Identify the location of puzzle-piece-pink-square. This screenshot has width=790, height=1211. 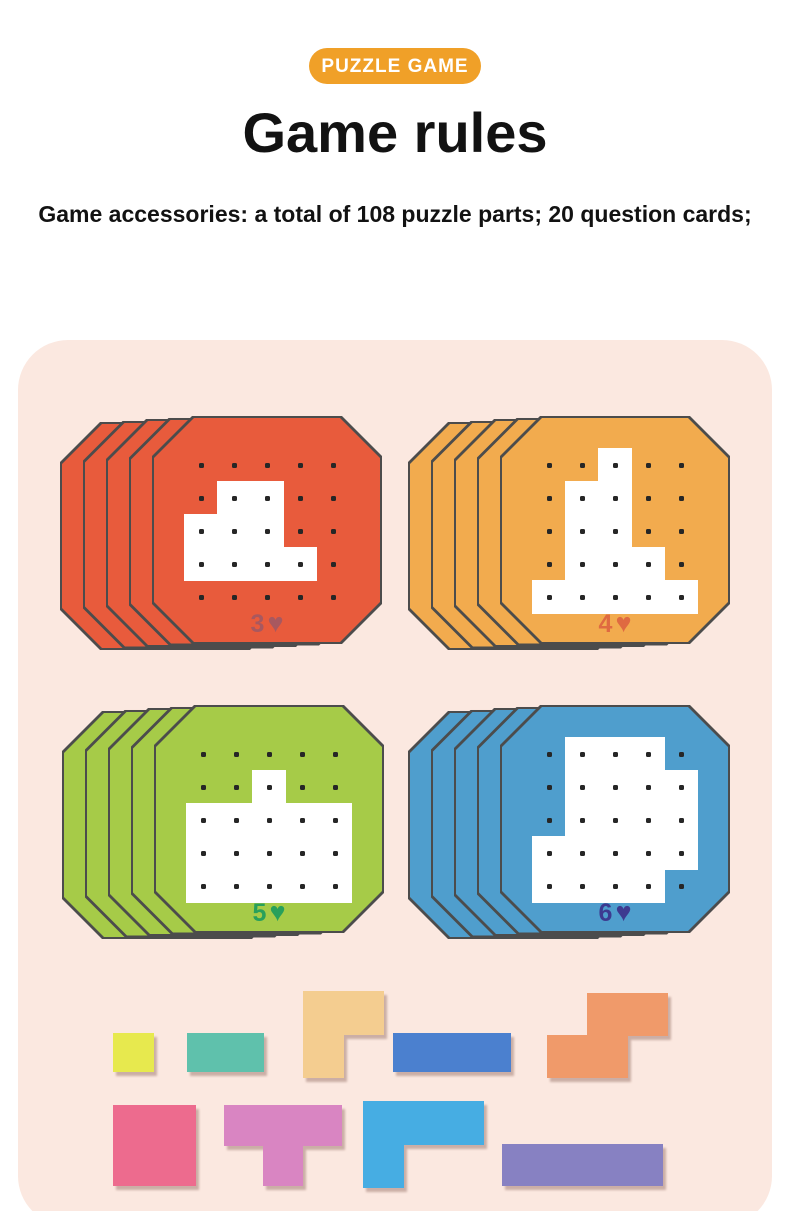
(154, 1145).